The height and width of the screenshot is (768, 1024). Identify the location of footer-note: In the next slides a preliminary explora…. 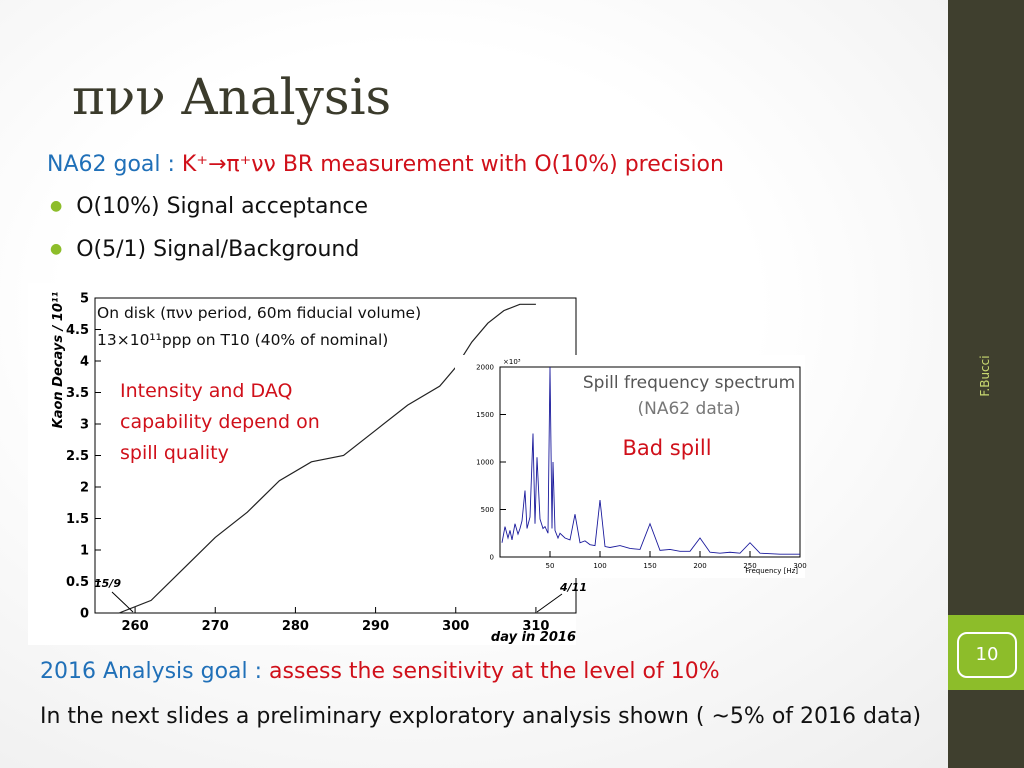
(481, 716).